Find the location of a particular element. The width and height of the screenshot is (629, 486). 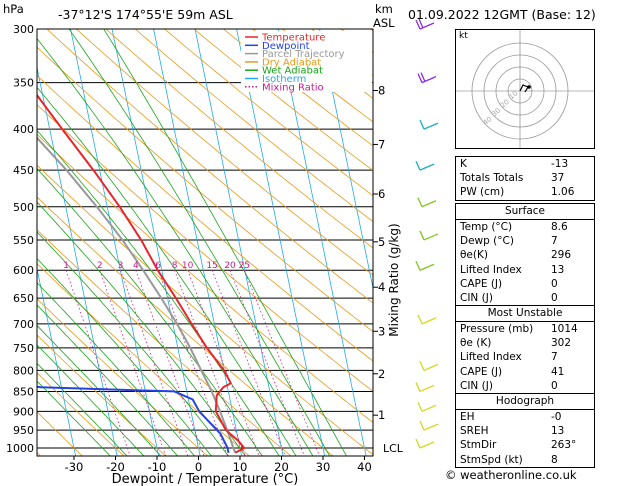

x-tick-label: 40 is located at coordinates (364, 467).